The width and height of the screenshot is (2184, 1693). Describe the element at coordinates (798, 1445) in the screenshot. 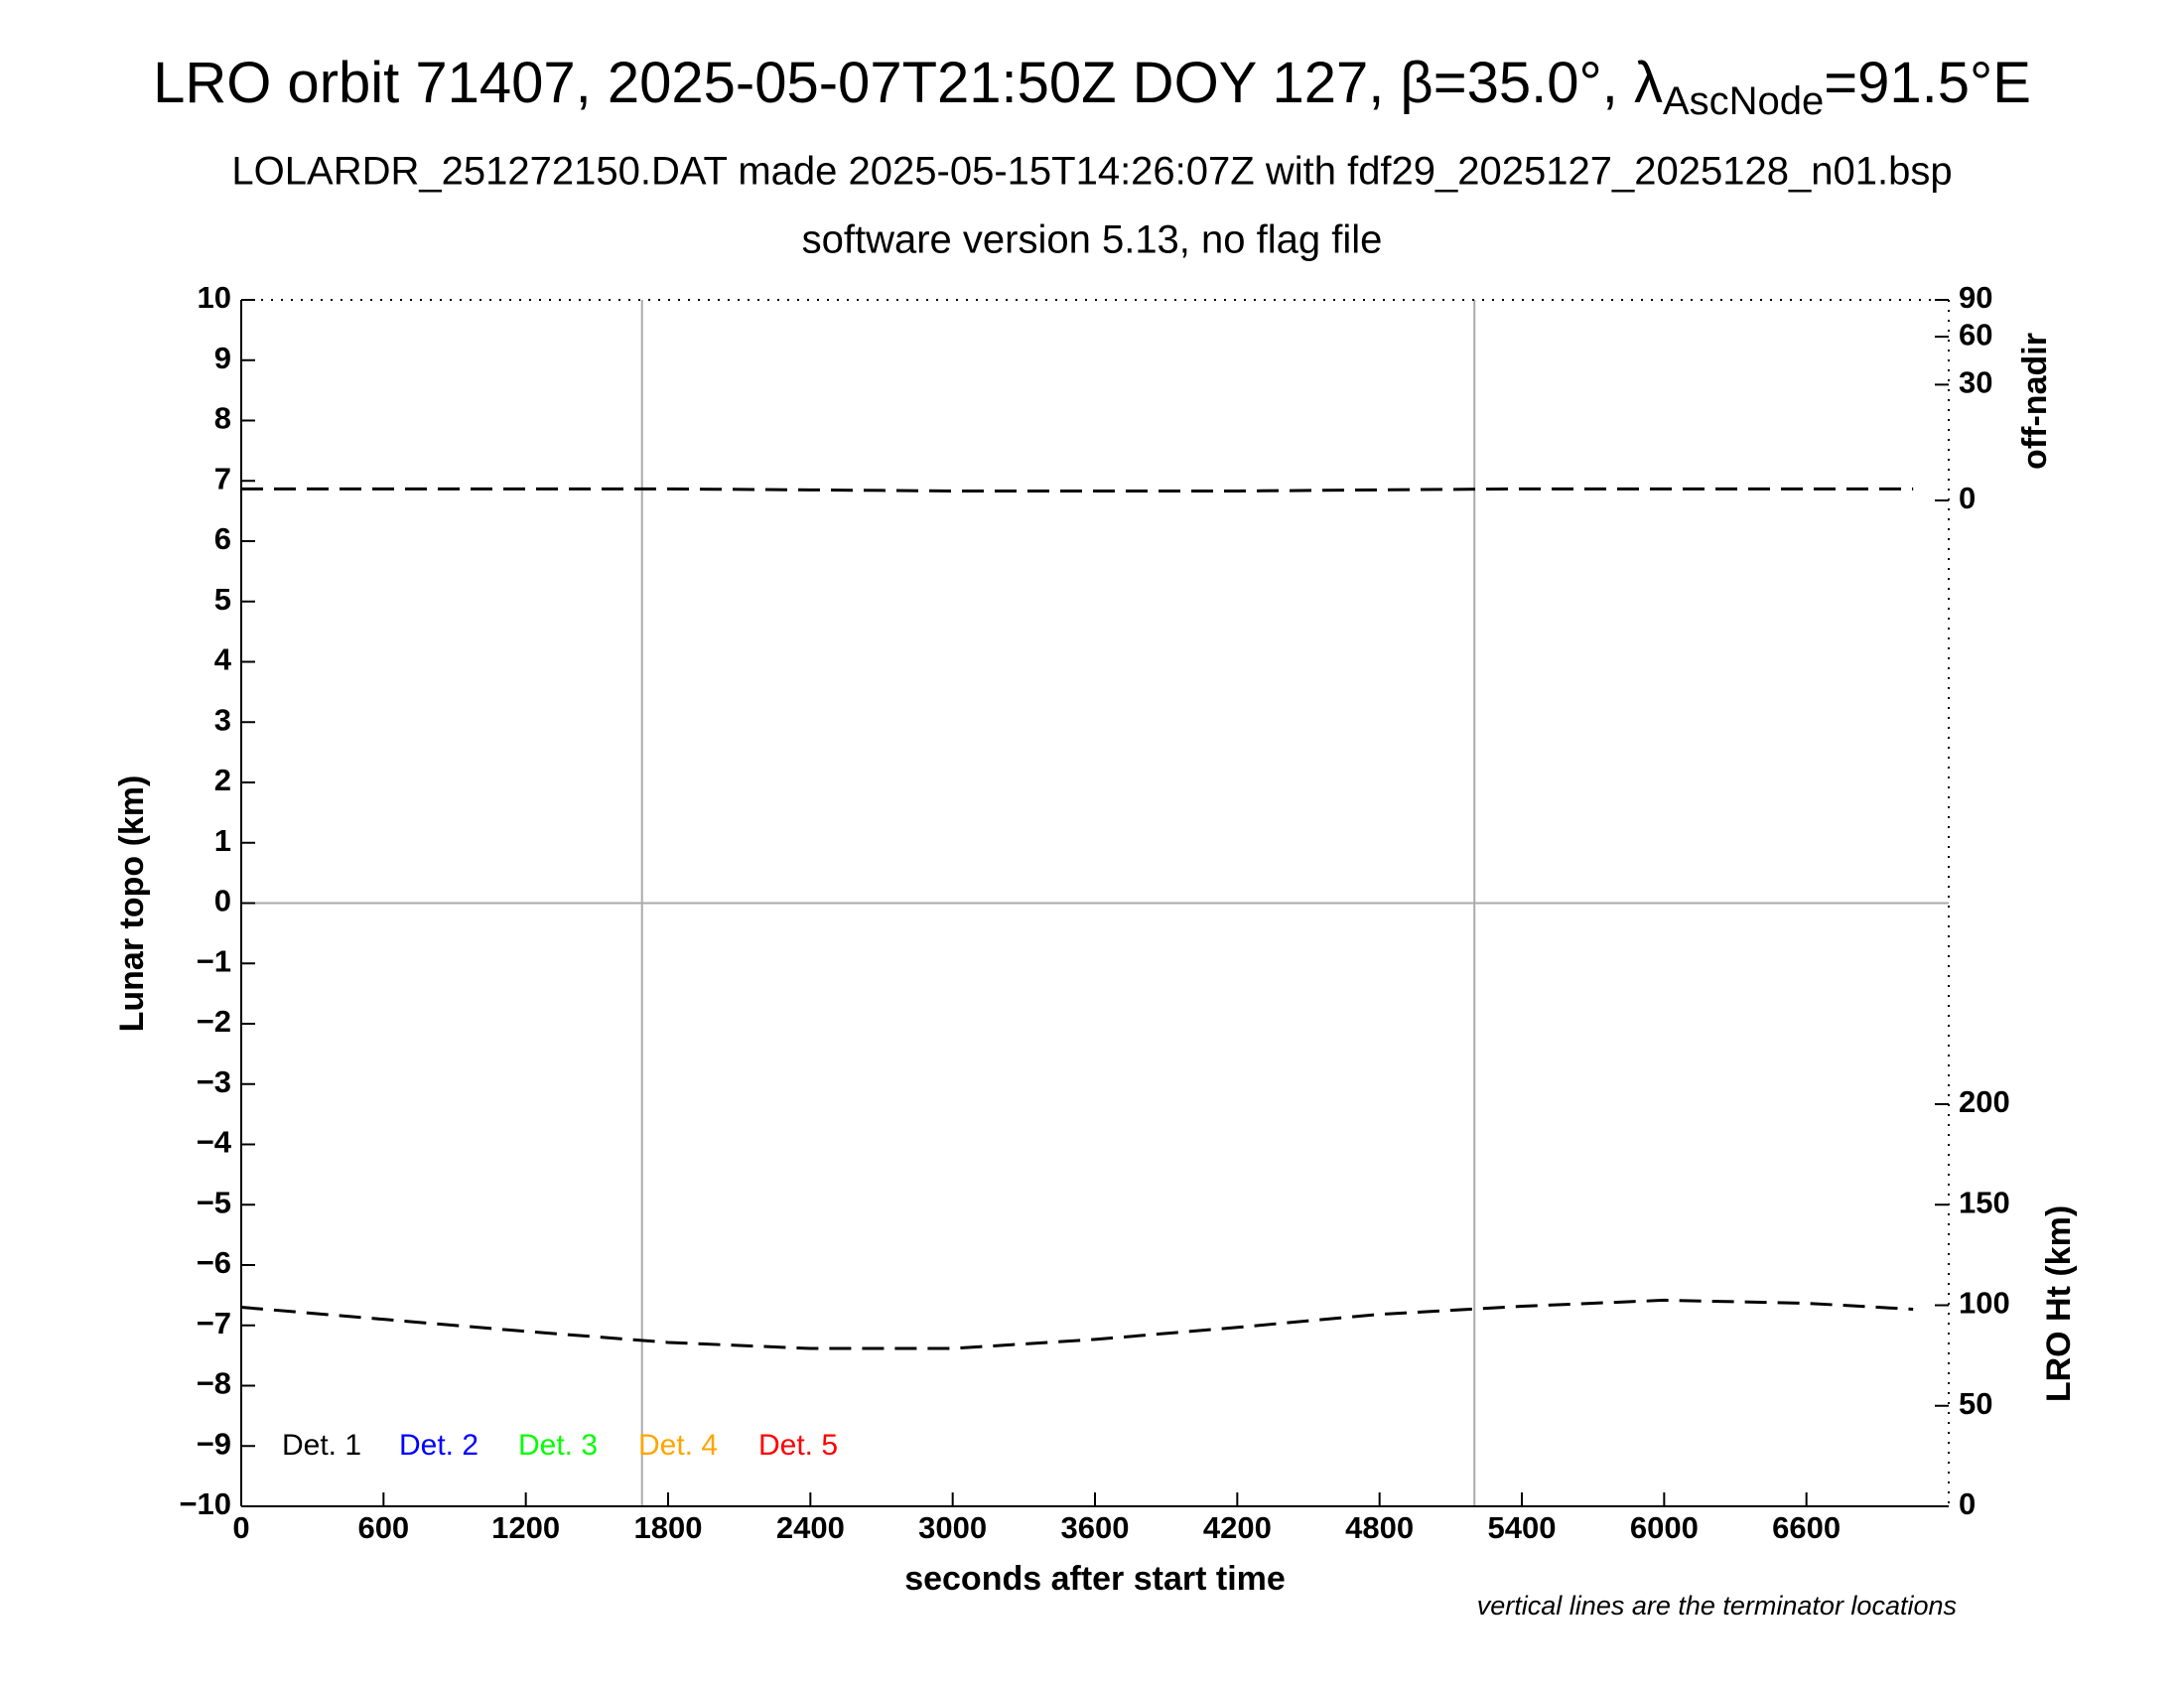

I see `legend-entry: Det. 5` at that location.